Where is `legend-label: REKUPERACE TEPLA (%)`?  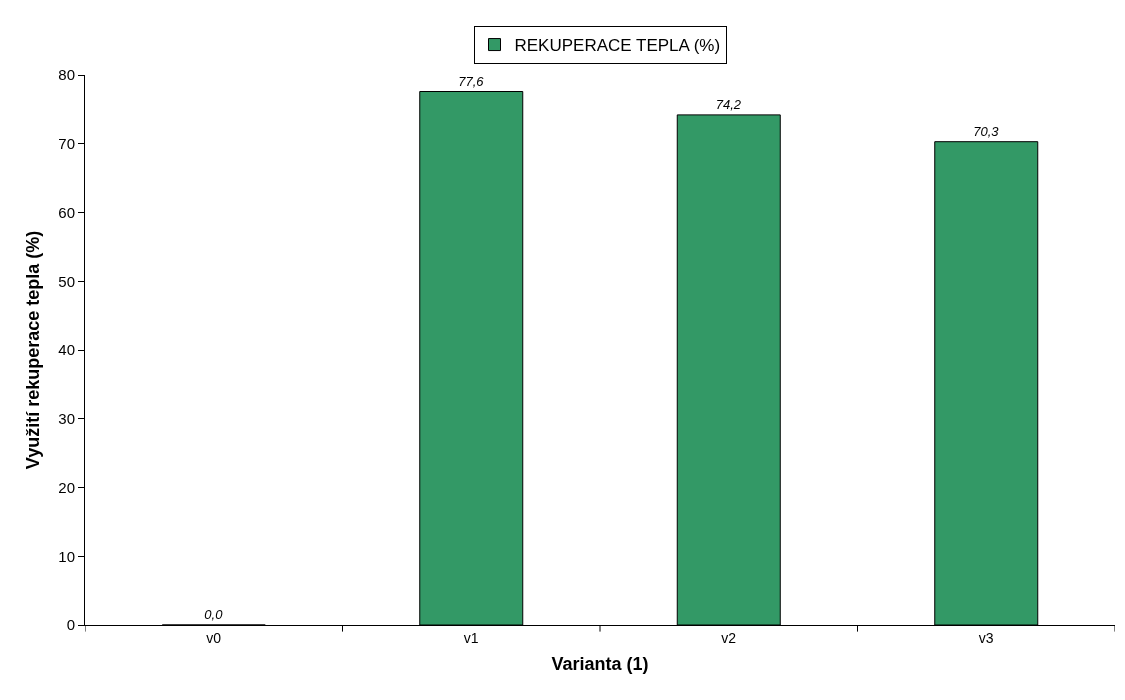 legend-label: REKUPERACE TEPLA (%) is located at coordinates (617, 46).